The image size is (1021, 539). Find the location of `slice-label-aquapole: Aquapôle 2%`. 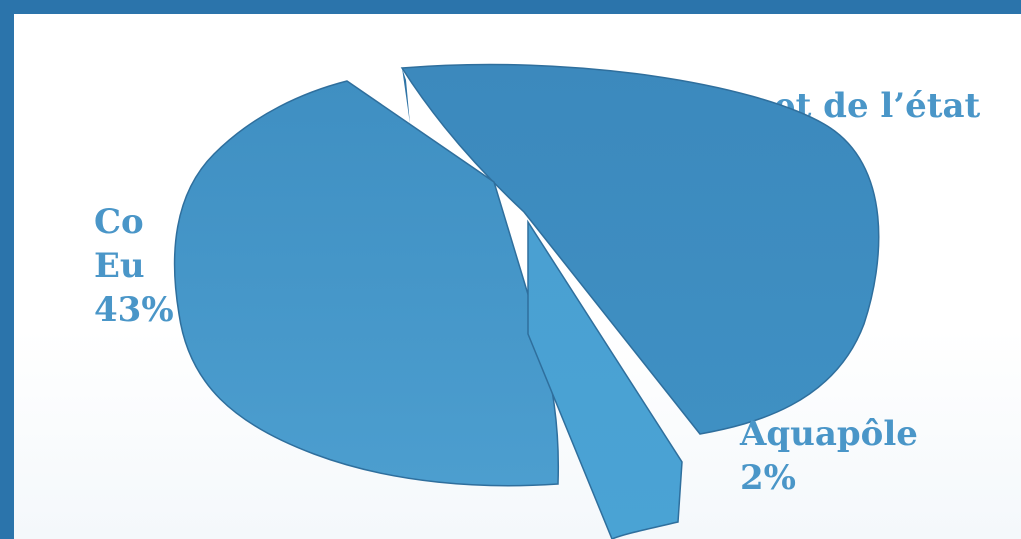

slice-label-aquapole: Aquapôle 2% is located at coordinates (829, 456).